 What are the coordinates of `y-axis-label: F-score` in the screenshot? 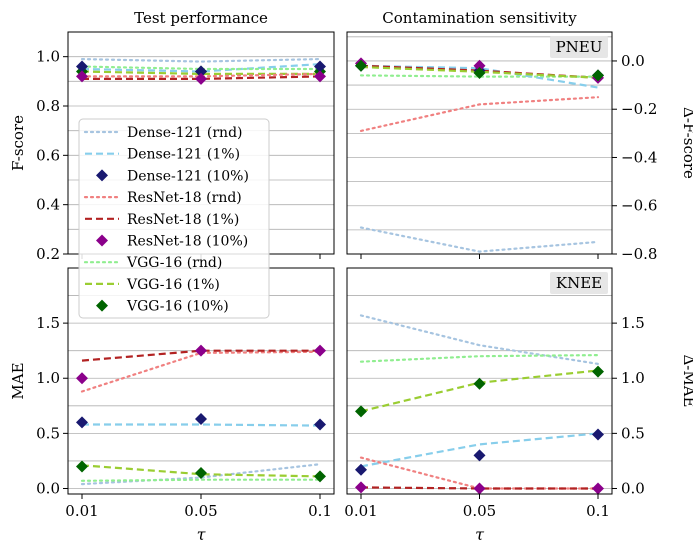 It's located at (18, 143).